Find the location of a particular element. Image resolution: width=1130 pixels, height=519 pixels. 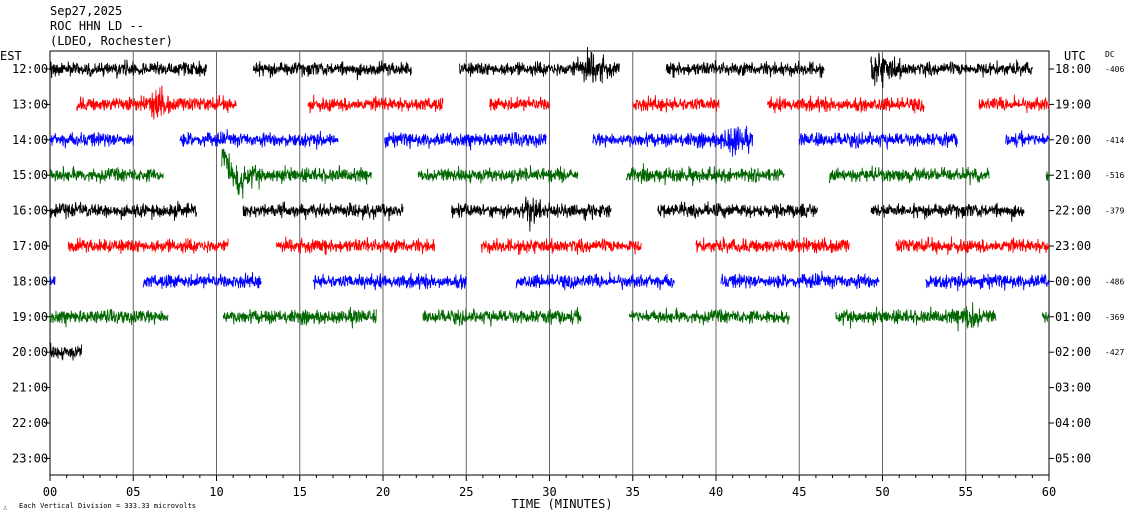

x-tick-label: 15 is located at coordinates (300, 492).